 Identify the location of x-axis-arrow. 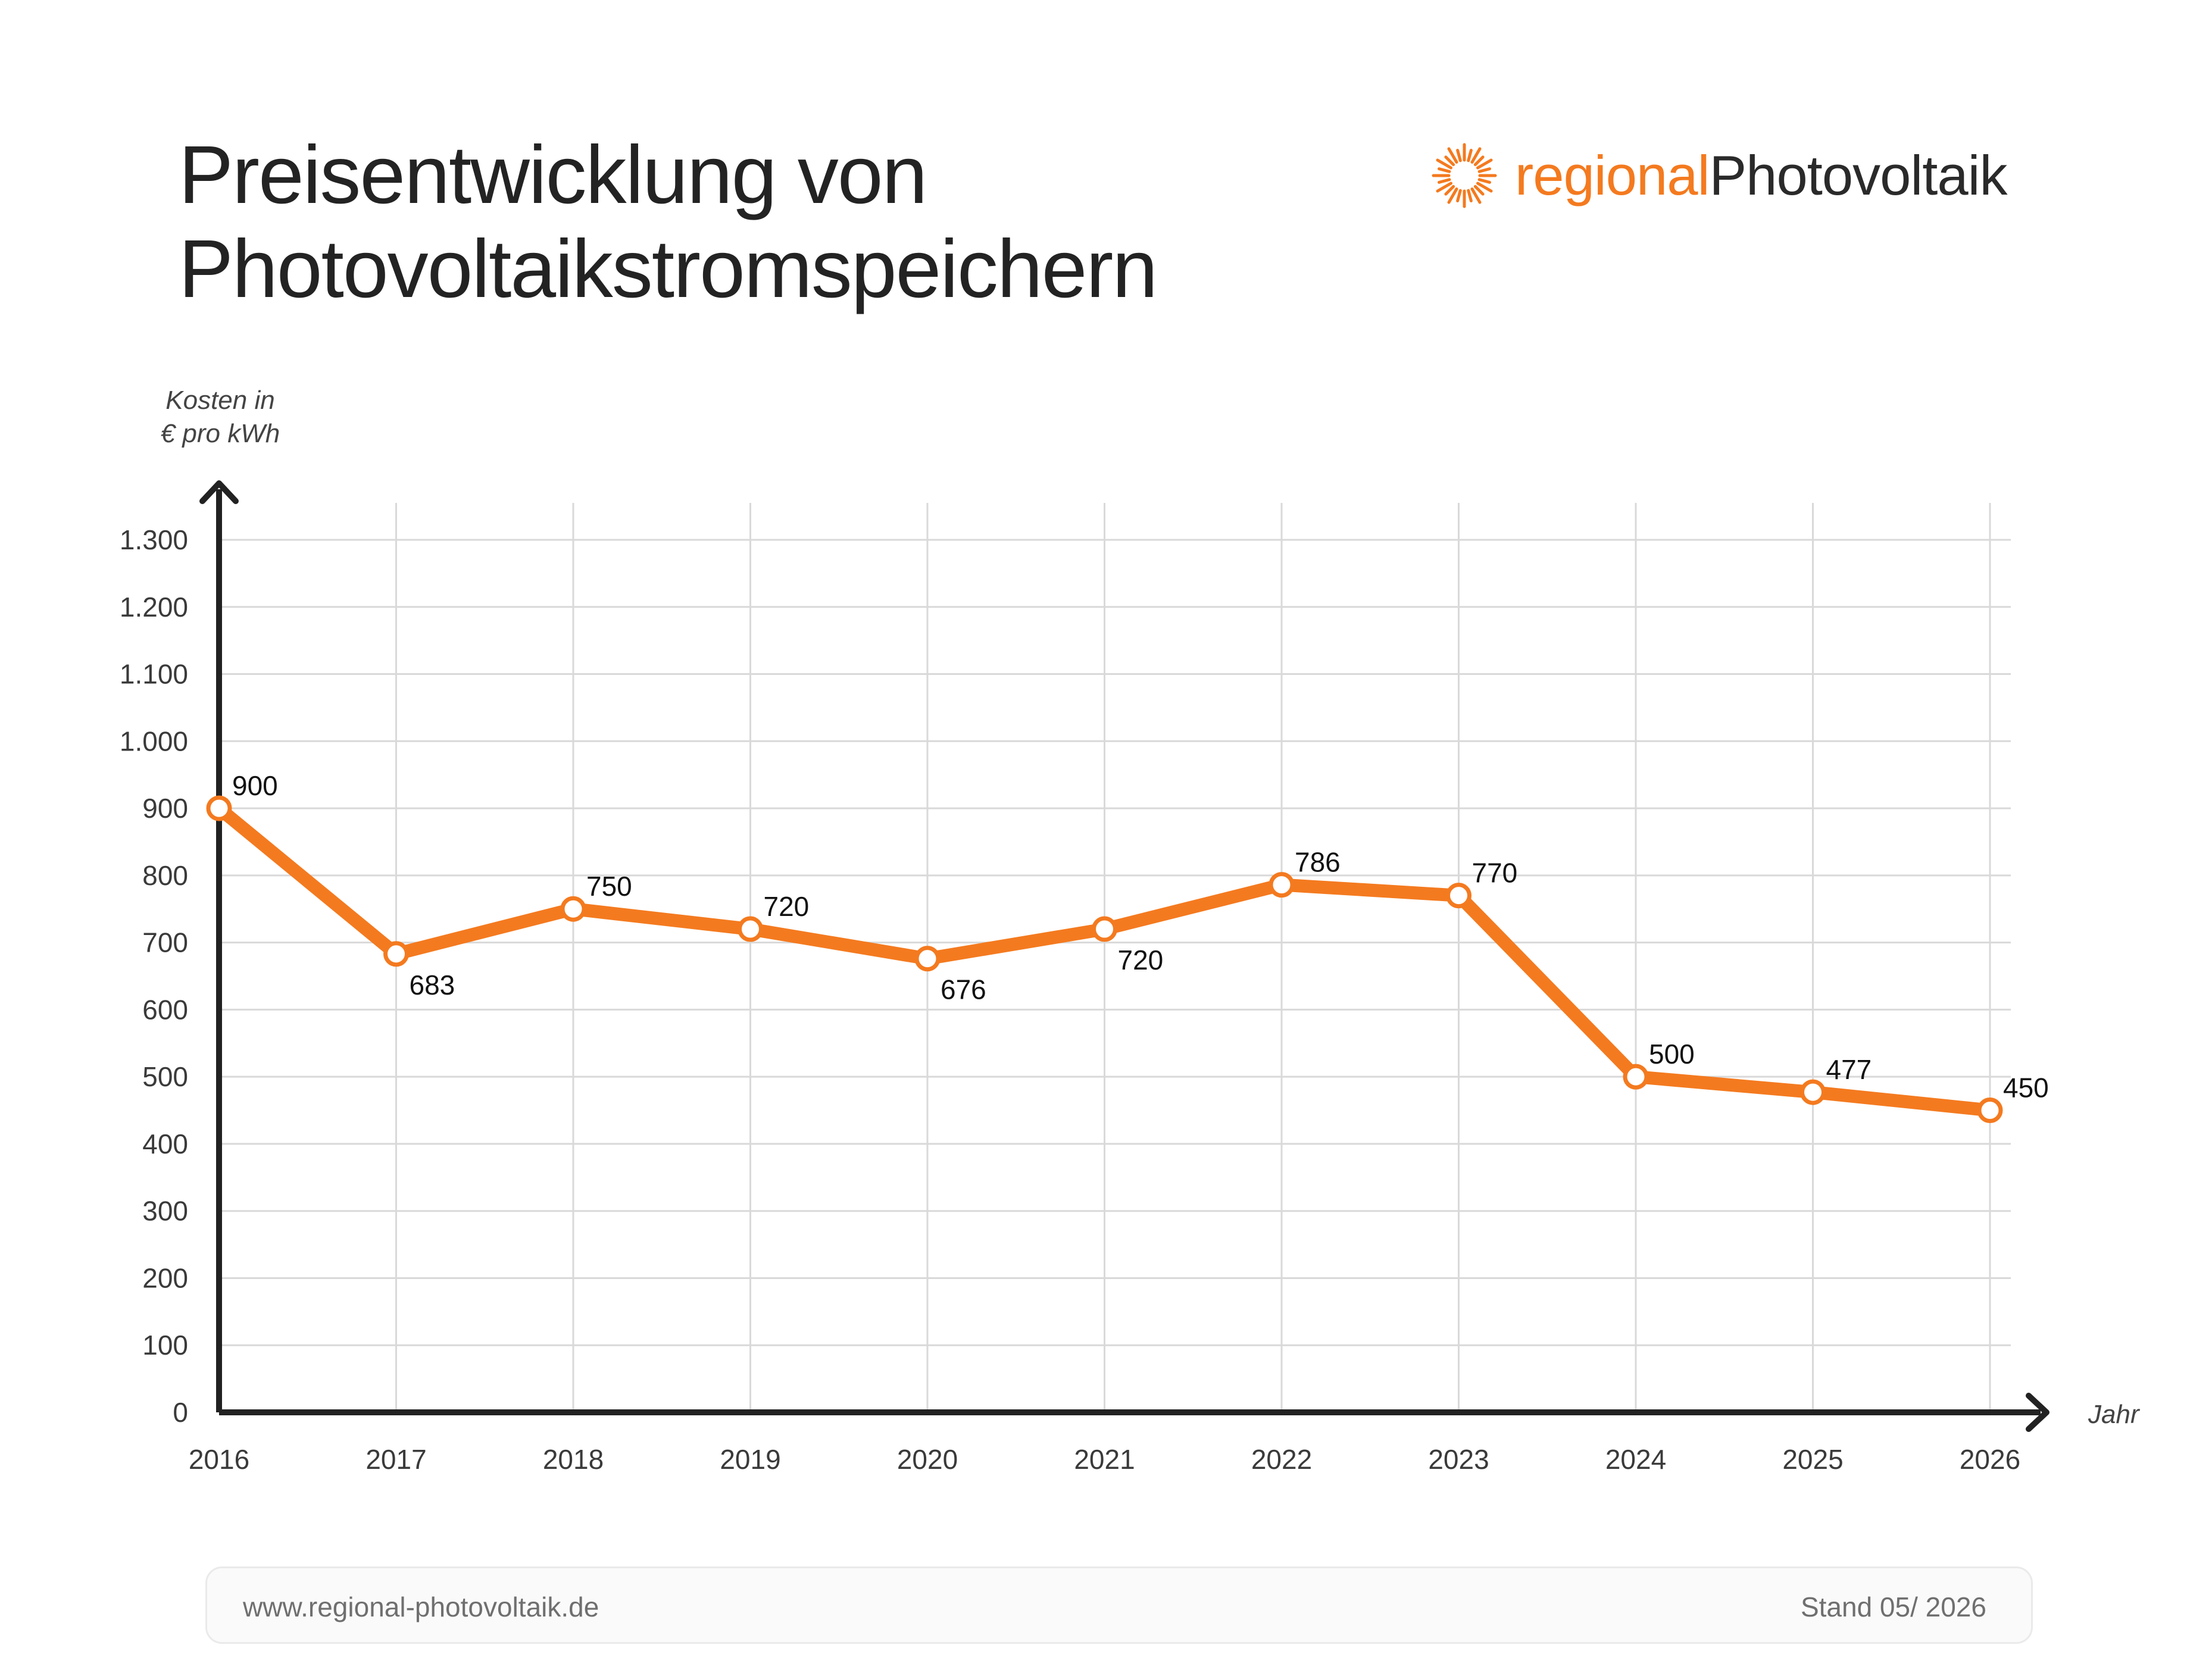
(2037, 1413).